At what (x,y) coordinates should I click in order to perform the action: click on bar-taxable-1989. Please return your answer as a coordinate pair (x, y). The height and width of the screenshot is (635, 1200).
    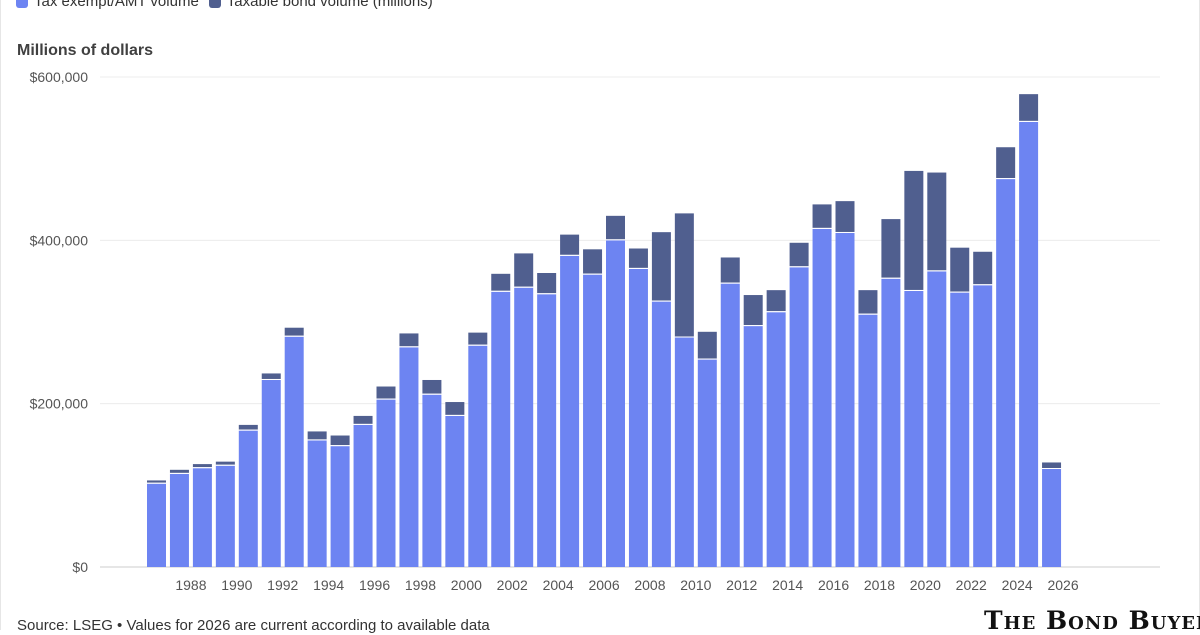
    Looking at the image, I should click on (202, 466).